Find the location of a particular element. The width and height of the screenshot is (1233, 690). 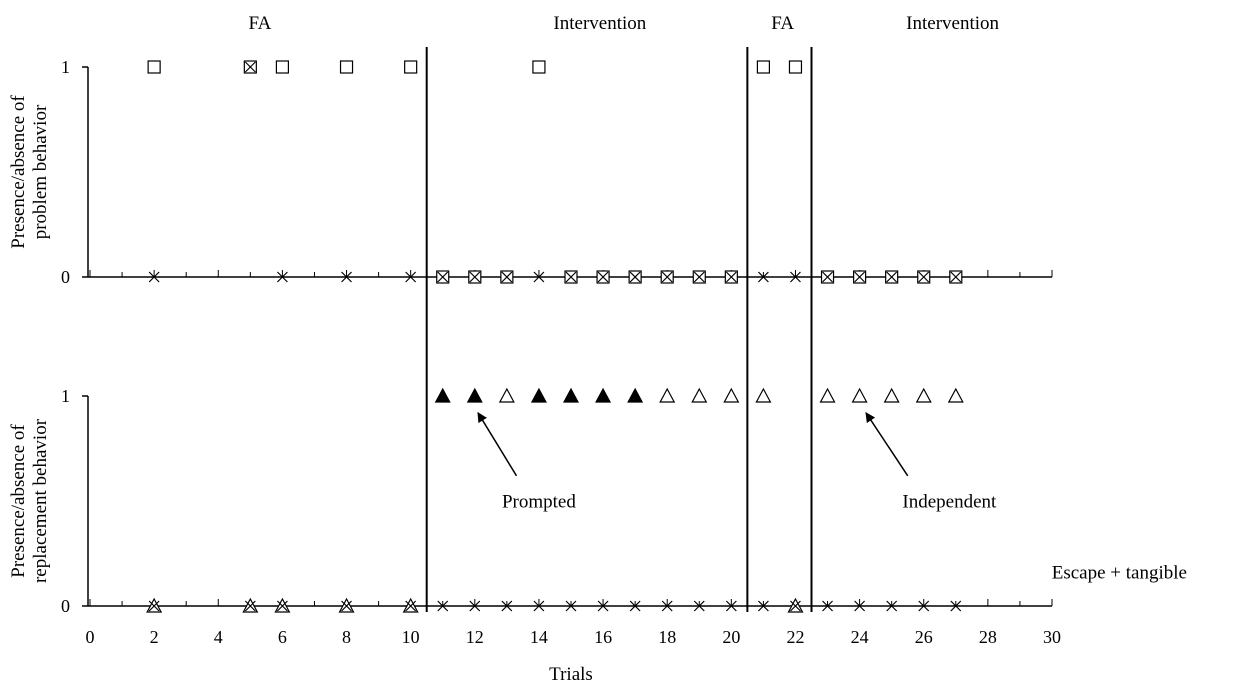

y-tick-label-problem: 1 is located at coordinates (65, 67).